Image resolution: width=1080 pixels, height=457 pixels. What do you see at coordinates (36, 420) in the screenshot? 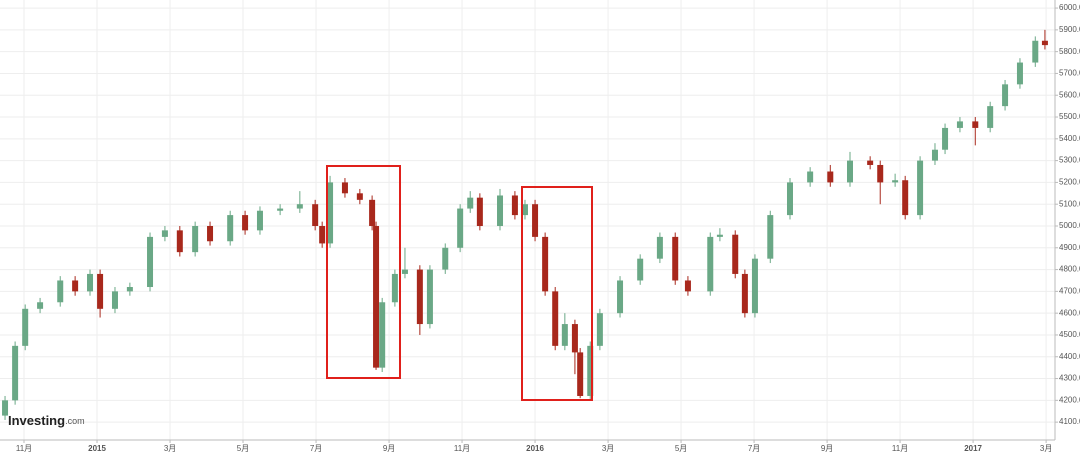
I see `logo-brand: Investing` at bounding box center [36, 420].